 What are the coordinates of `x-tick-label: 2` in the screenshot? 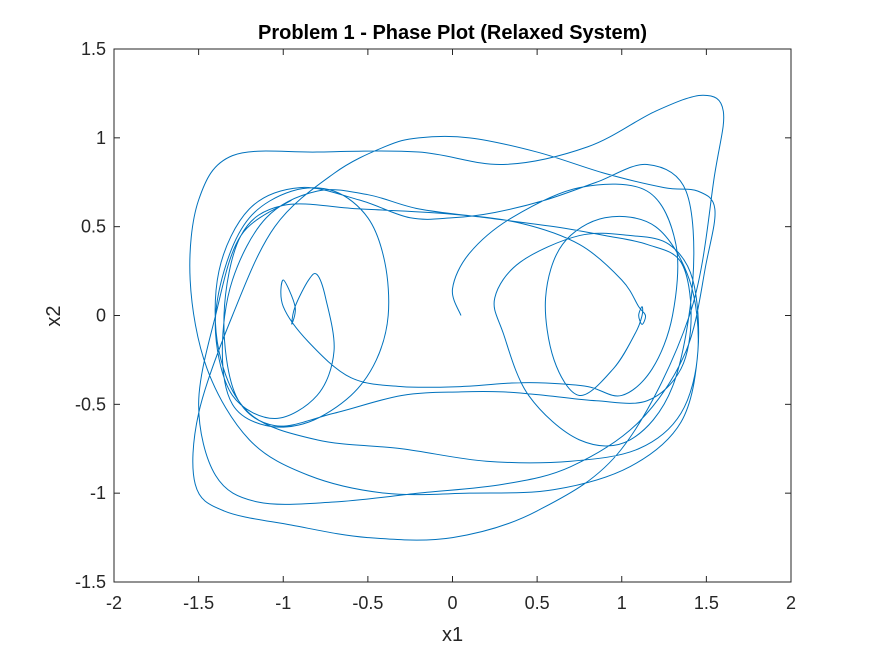 It's located at (791, 603).